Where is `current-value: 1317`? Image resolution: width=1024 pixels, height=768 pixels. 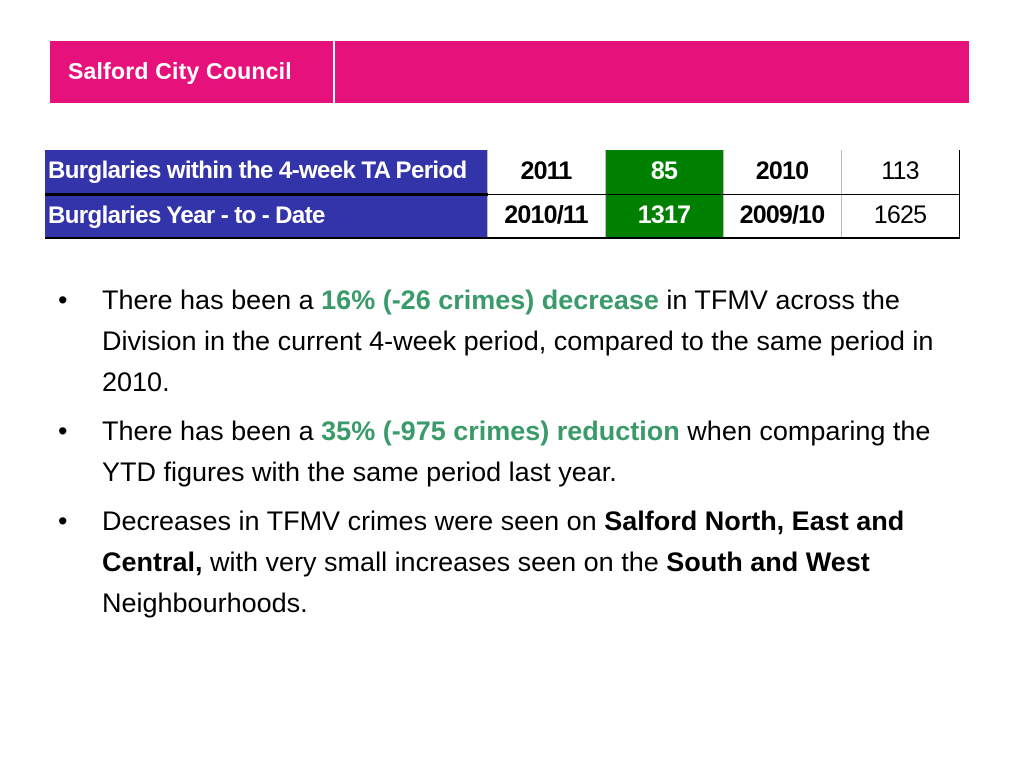 current-value: 1317 is located at coordinates (663, 216).